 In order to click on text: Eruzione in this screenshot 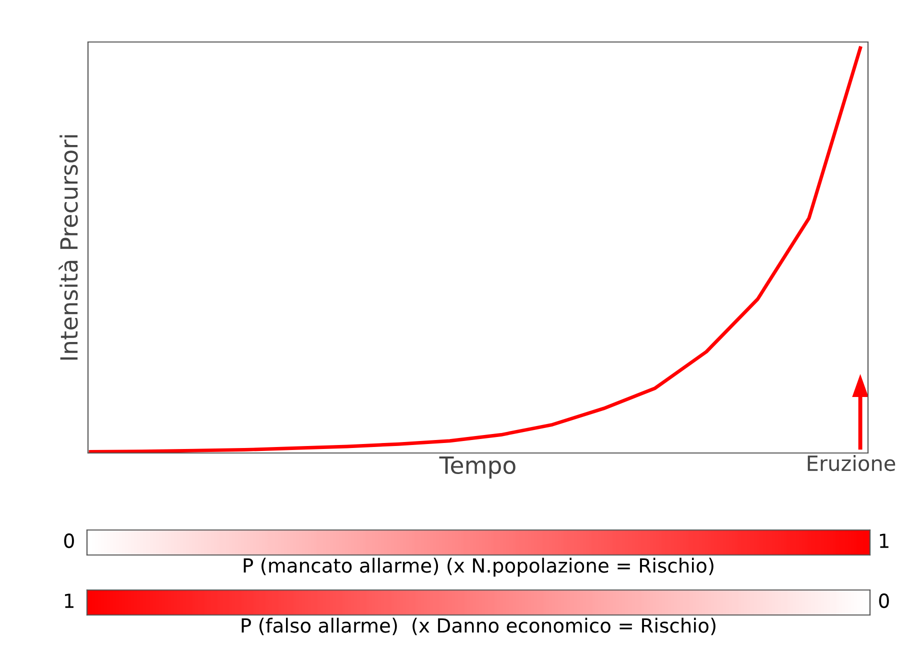, I will do `click(852, 463)`.